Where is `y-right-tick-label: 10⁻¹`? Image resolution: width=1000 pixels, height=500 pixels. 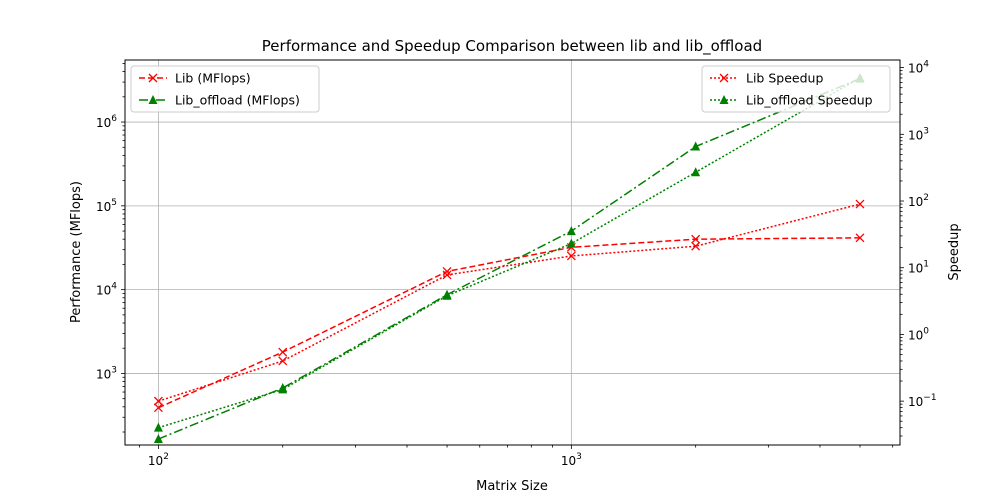
y-right-tick-label: 10⁻¹ is located at coordinates (922, 401).